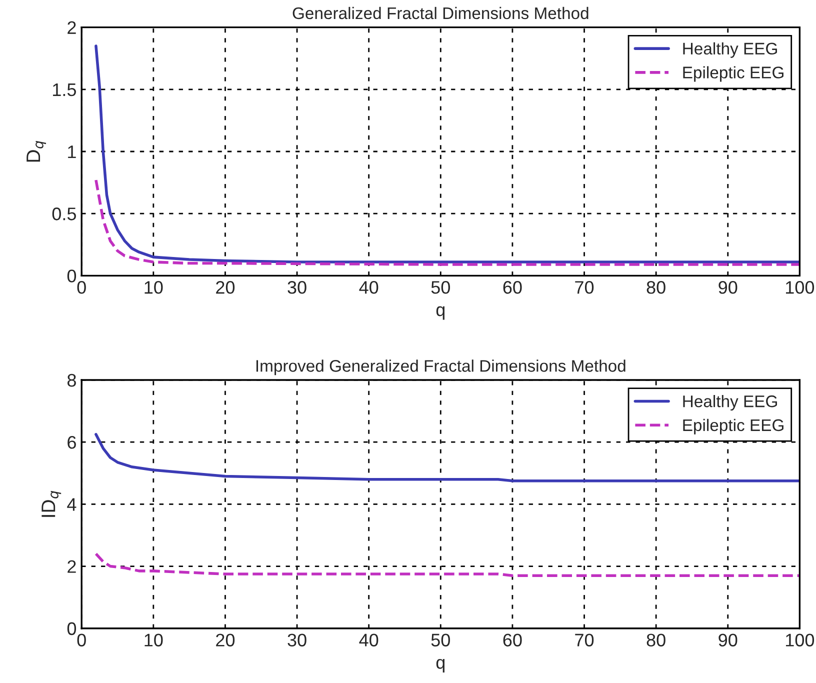 The height and width of the screenshot is (683, 816). What do you see at coordinates (52, 503) in the screenshot?
I see `y-axis-title: ID$_{q}$` at bounding box center [52, 503].